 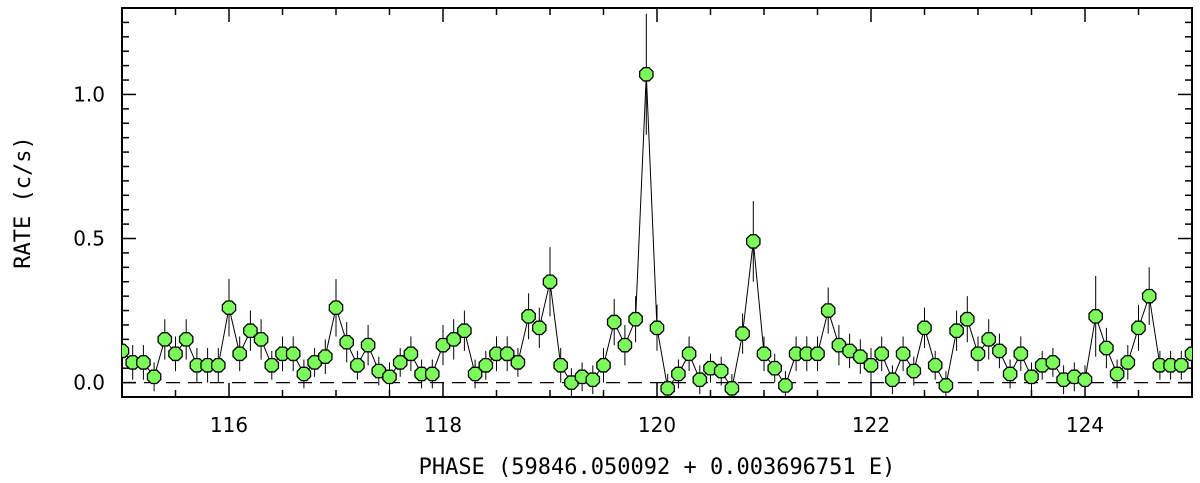 I want to click on x-tick-label: 122, so click(x=871, y=425).